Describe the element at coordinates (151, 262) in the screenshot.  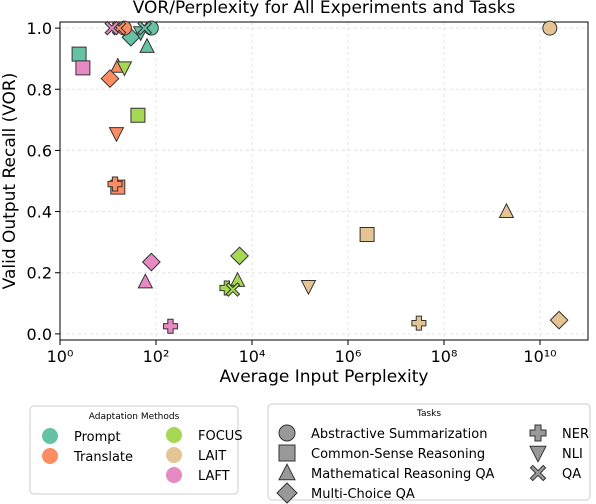
I see `data-point-laft-mcqa` at that location.